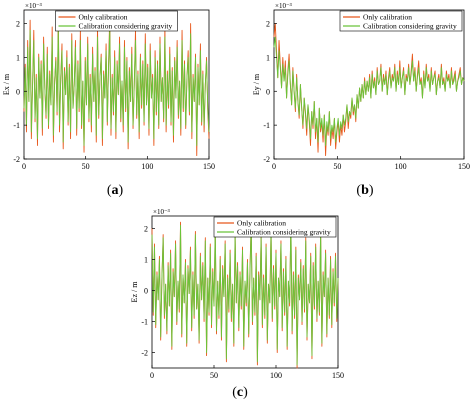  Describe the element at coordinates (234, 392) in the screenshot. I see `caption-c-open: (` at that location.